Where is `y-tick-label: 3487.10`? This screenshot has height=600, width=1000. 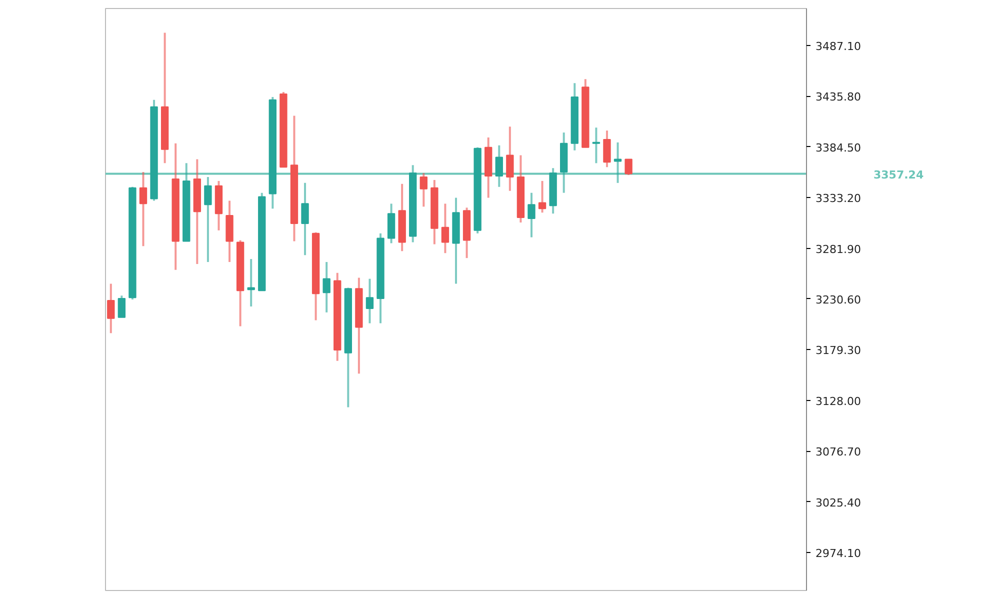
y-tick-label: 3487.10 is located at coordinates (838, 46).